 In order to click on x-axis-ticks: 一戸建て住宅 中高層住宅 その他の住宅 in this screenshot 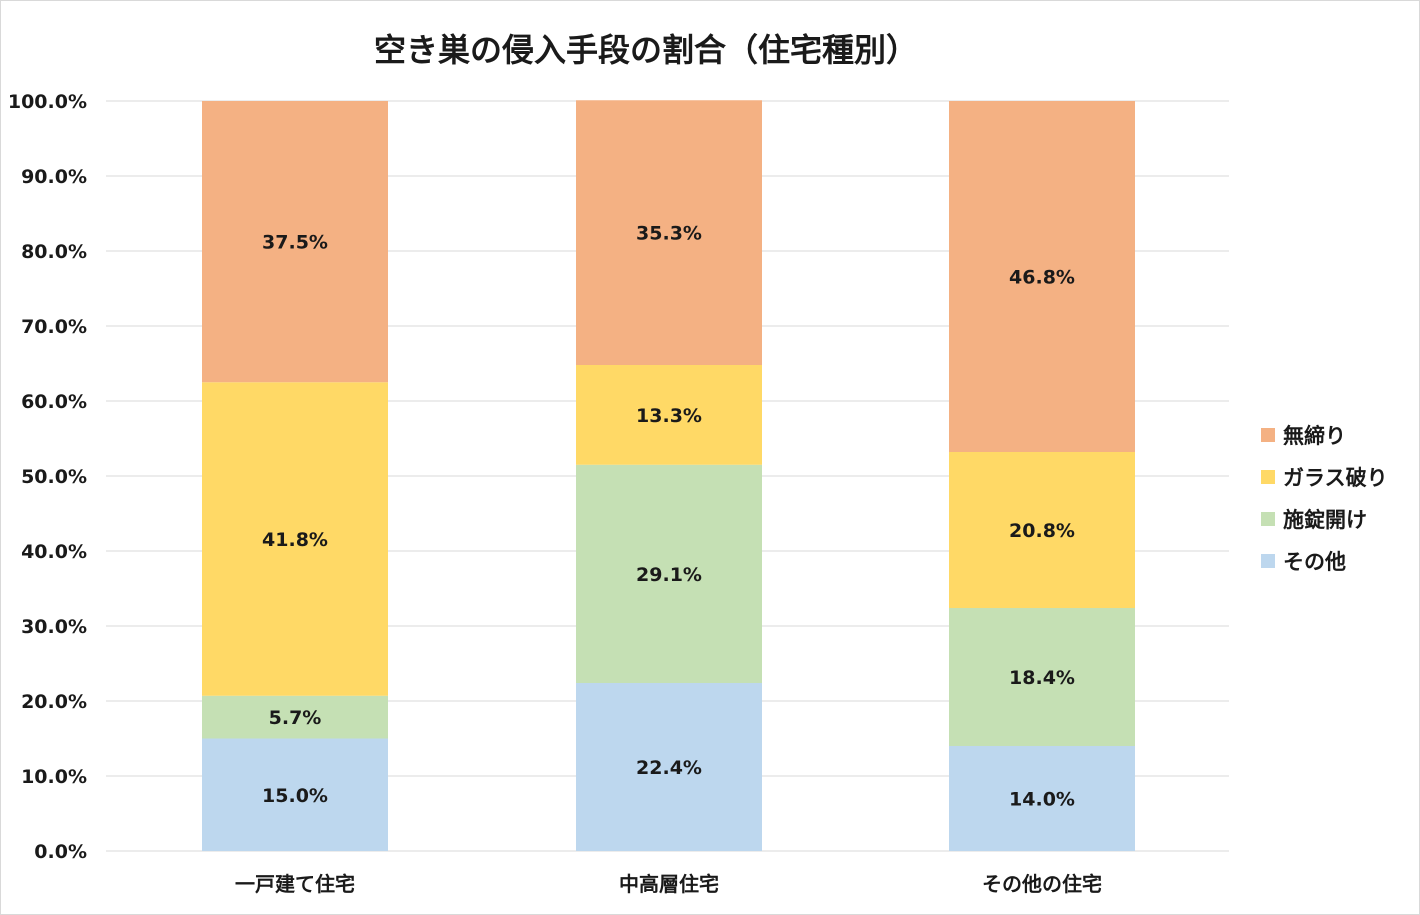, I will do `click(668, 884)`.